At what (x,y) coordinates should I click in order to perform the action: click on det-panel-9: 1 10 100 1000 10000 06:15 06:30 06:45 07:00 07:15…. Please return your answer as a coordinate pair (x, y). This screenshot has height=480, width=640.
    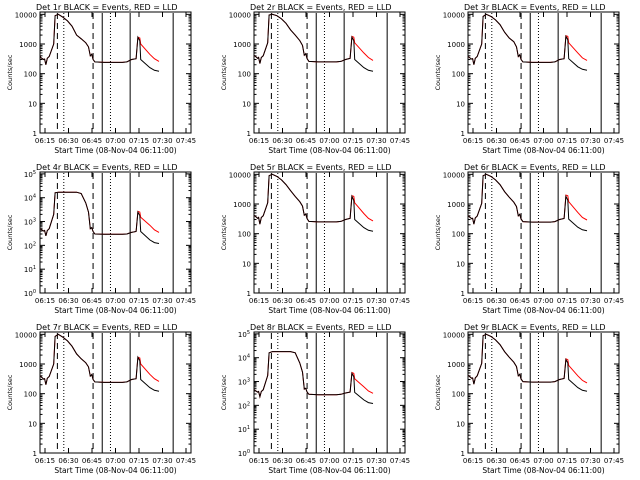
    Looking at the image, I should click on (529, 399).